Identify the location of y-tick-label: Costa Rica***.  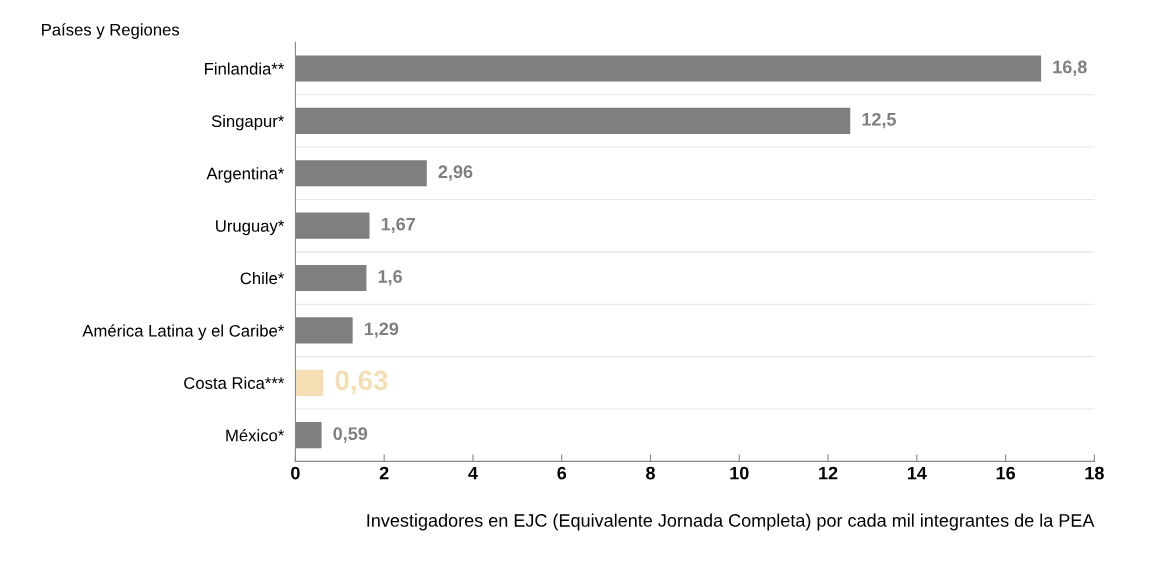
(234, 382).